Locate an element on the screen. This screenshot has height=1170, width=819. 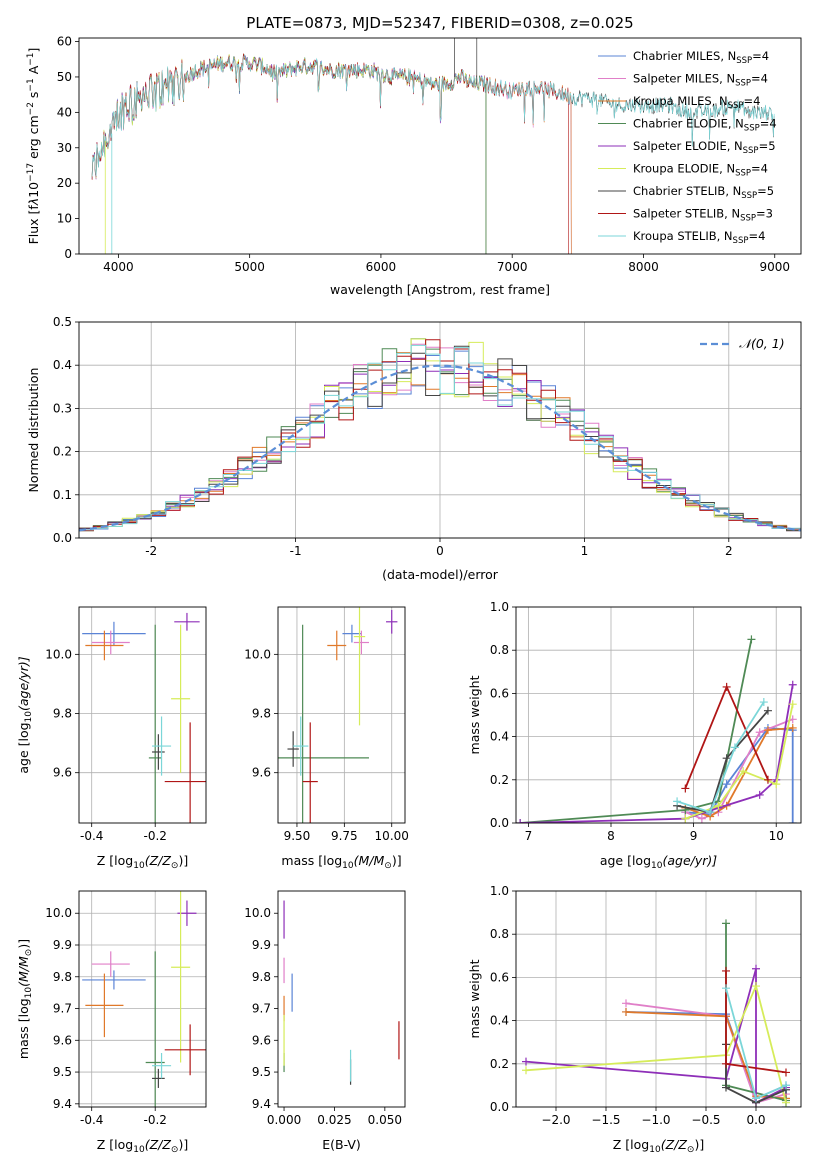
x-tick-label: 8 is located at coordinates (611, 836).